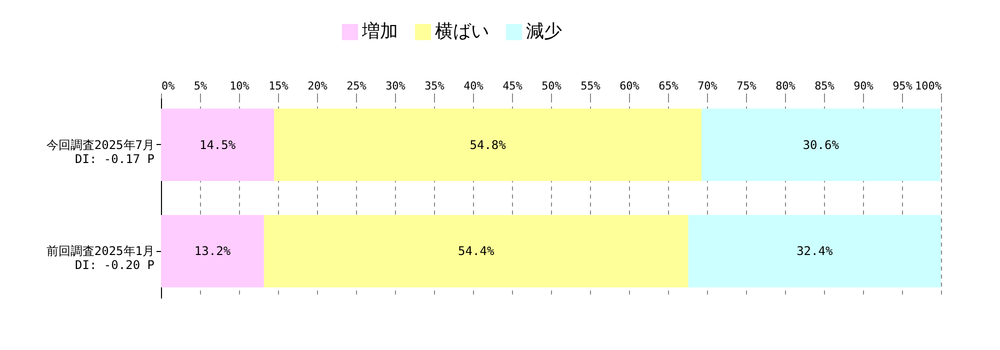 The image size is (1000, 350). I want to click on data-label: 32.4%, so click(815, 251).